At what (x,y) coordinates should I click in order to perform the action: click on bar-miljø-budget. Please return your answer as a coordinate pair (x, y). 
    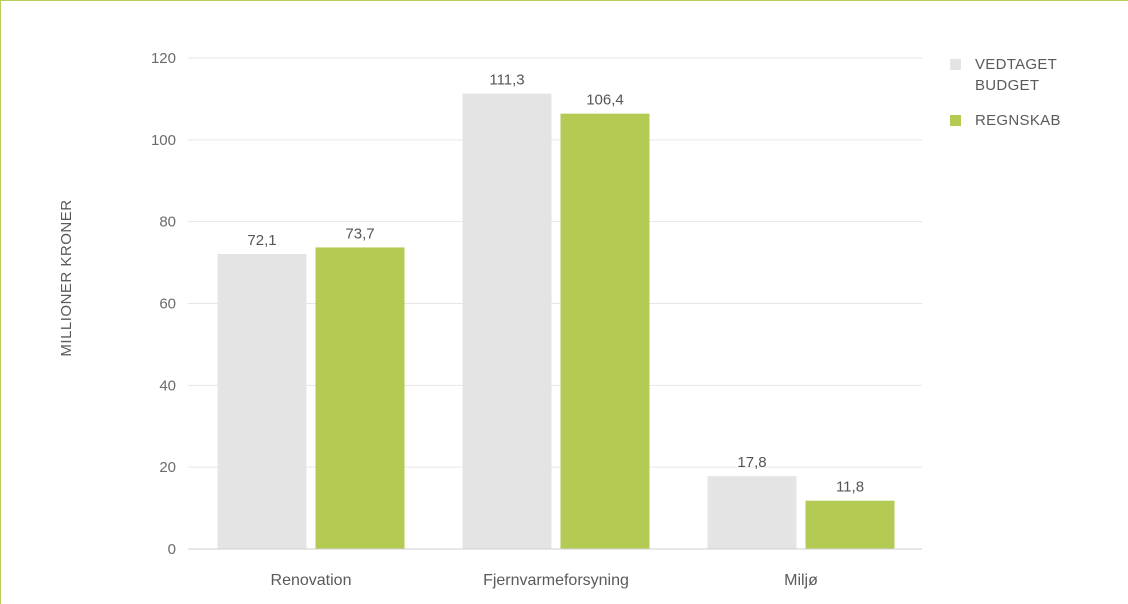
    Looking at the image, I should click on (752, 512).